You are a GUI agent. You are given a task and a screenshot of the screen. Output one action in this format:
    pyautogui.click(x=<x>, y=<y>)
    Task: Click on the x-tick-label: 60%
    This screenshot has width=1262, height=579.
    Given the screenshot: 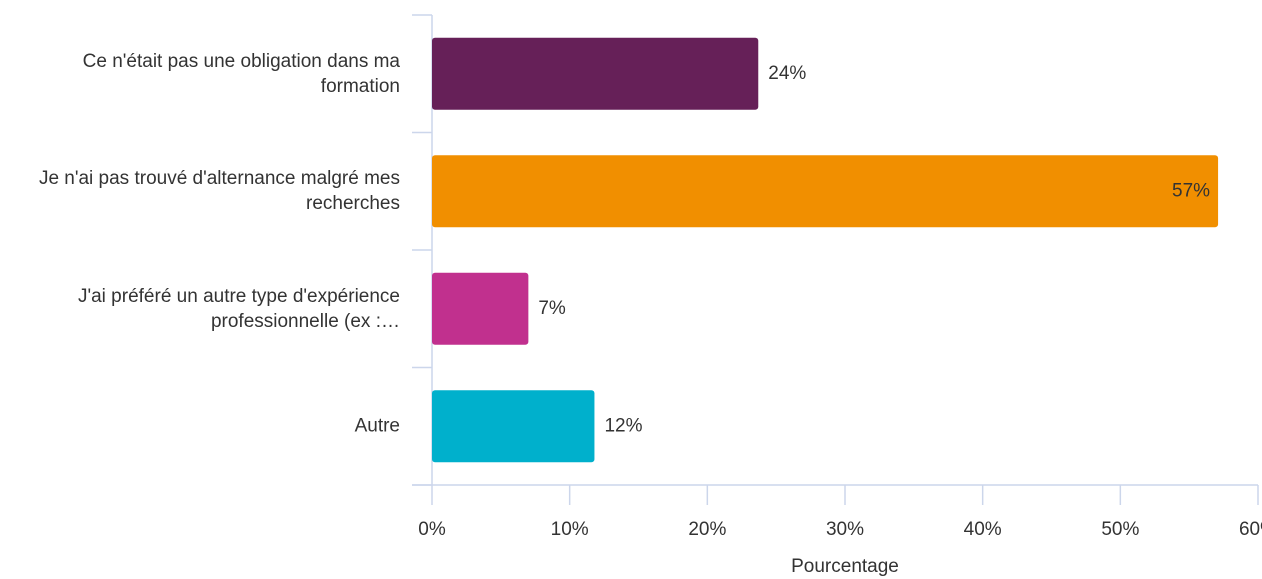 What is the action you would take?
    pyautogui.click(x=1250, y=529)
    